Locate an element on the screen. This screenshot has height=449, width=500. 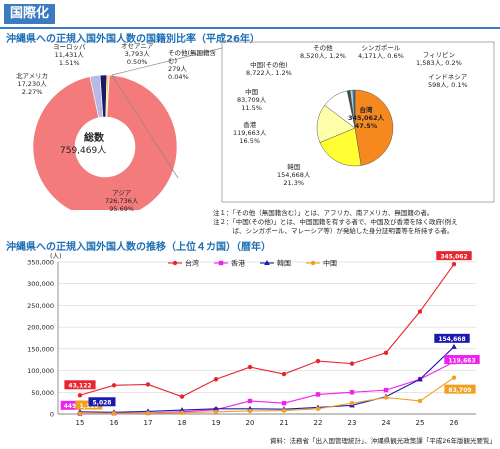
note-2: 注２：「中国(その他)」とは、中国国籍を有する者で、中国及び香港を除く政府(例え is located at coordinates (335, 222).